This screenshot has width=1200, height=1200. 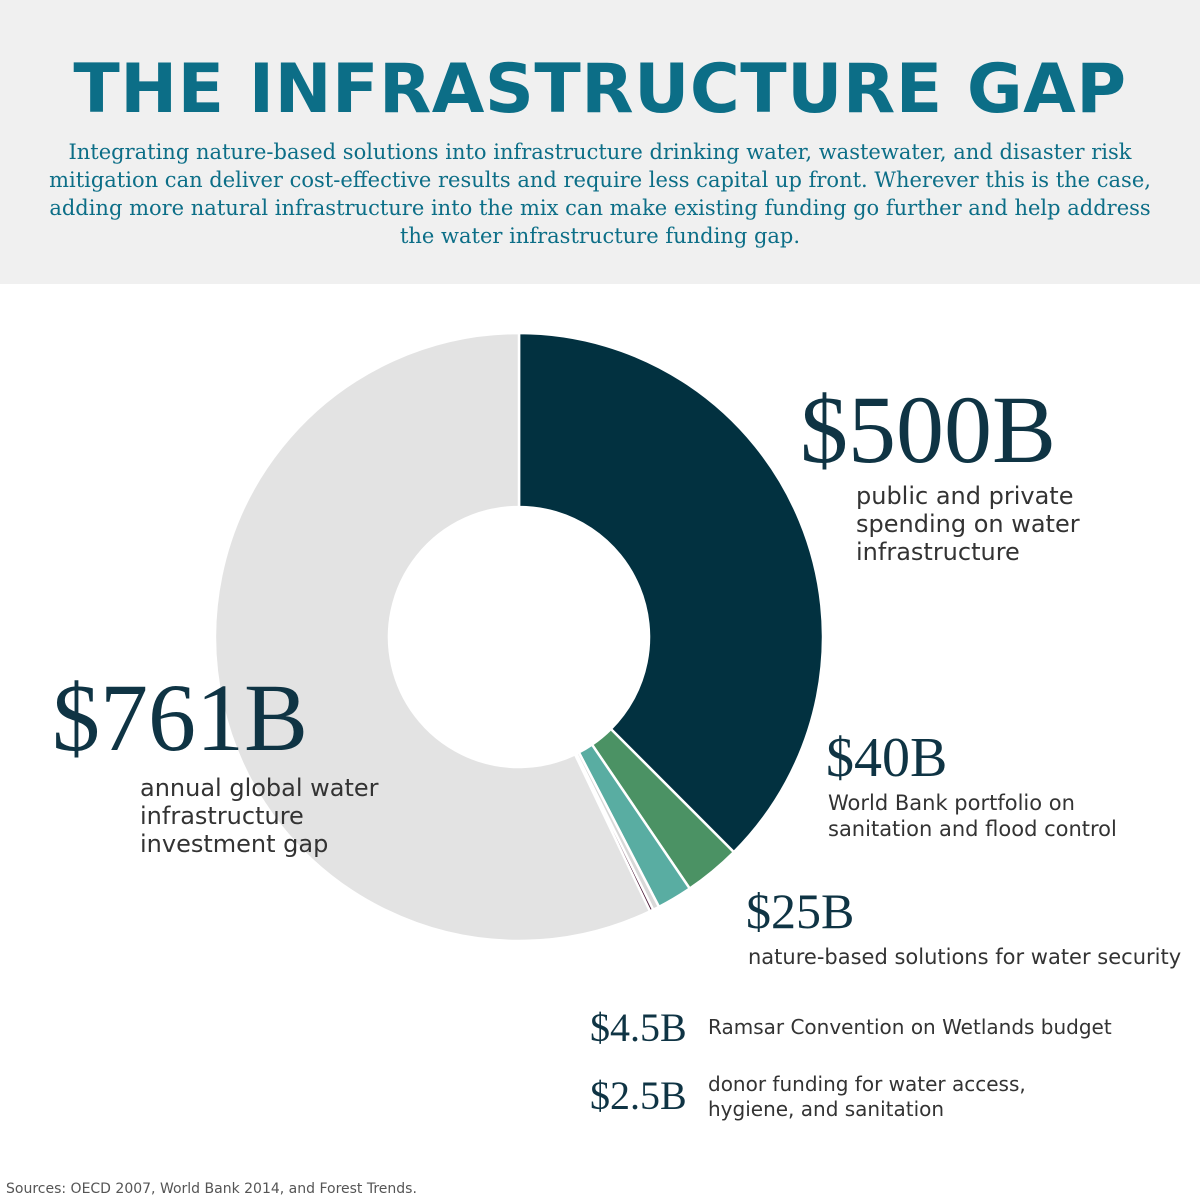 I want to click on amount-25b: $25B, so click(x=800, y=911).